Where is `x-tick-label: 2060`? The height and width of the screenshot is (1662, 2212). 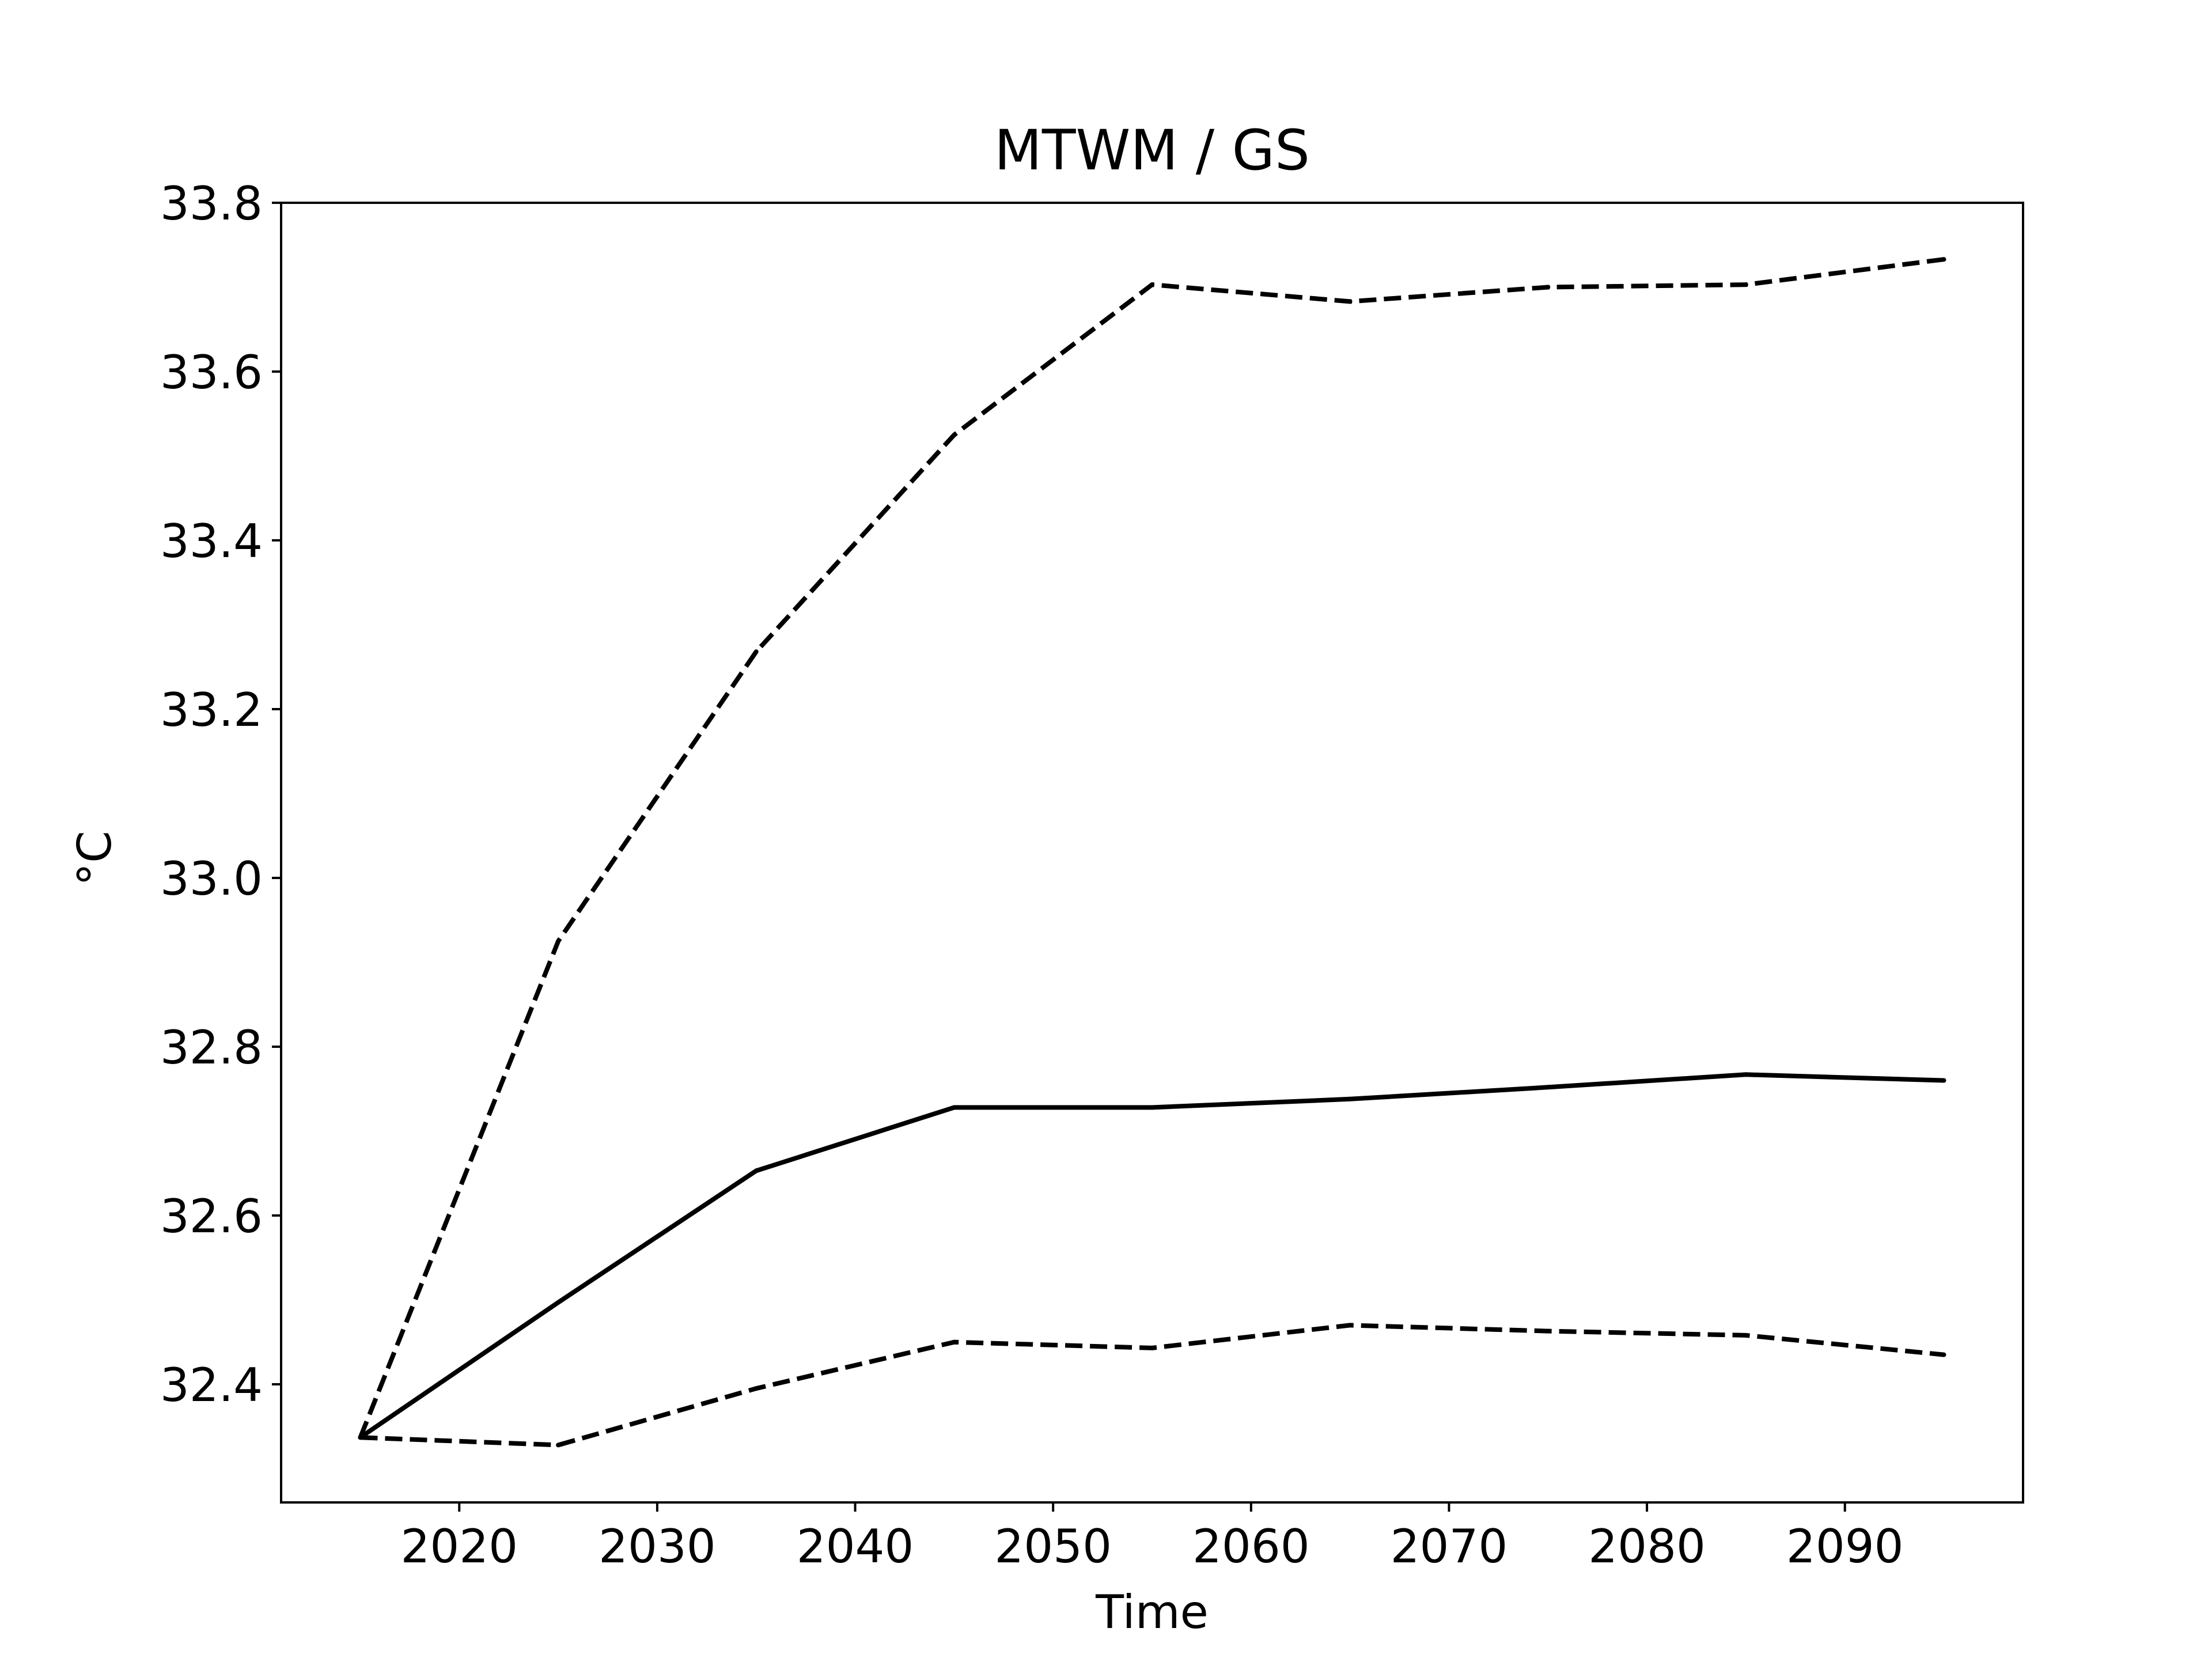 x-tick-label: 2060 is located at coordinates (1251, 1547).